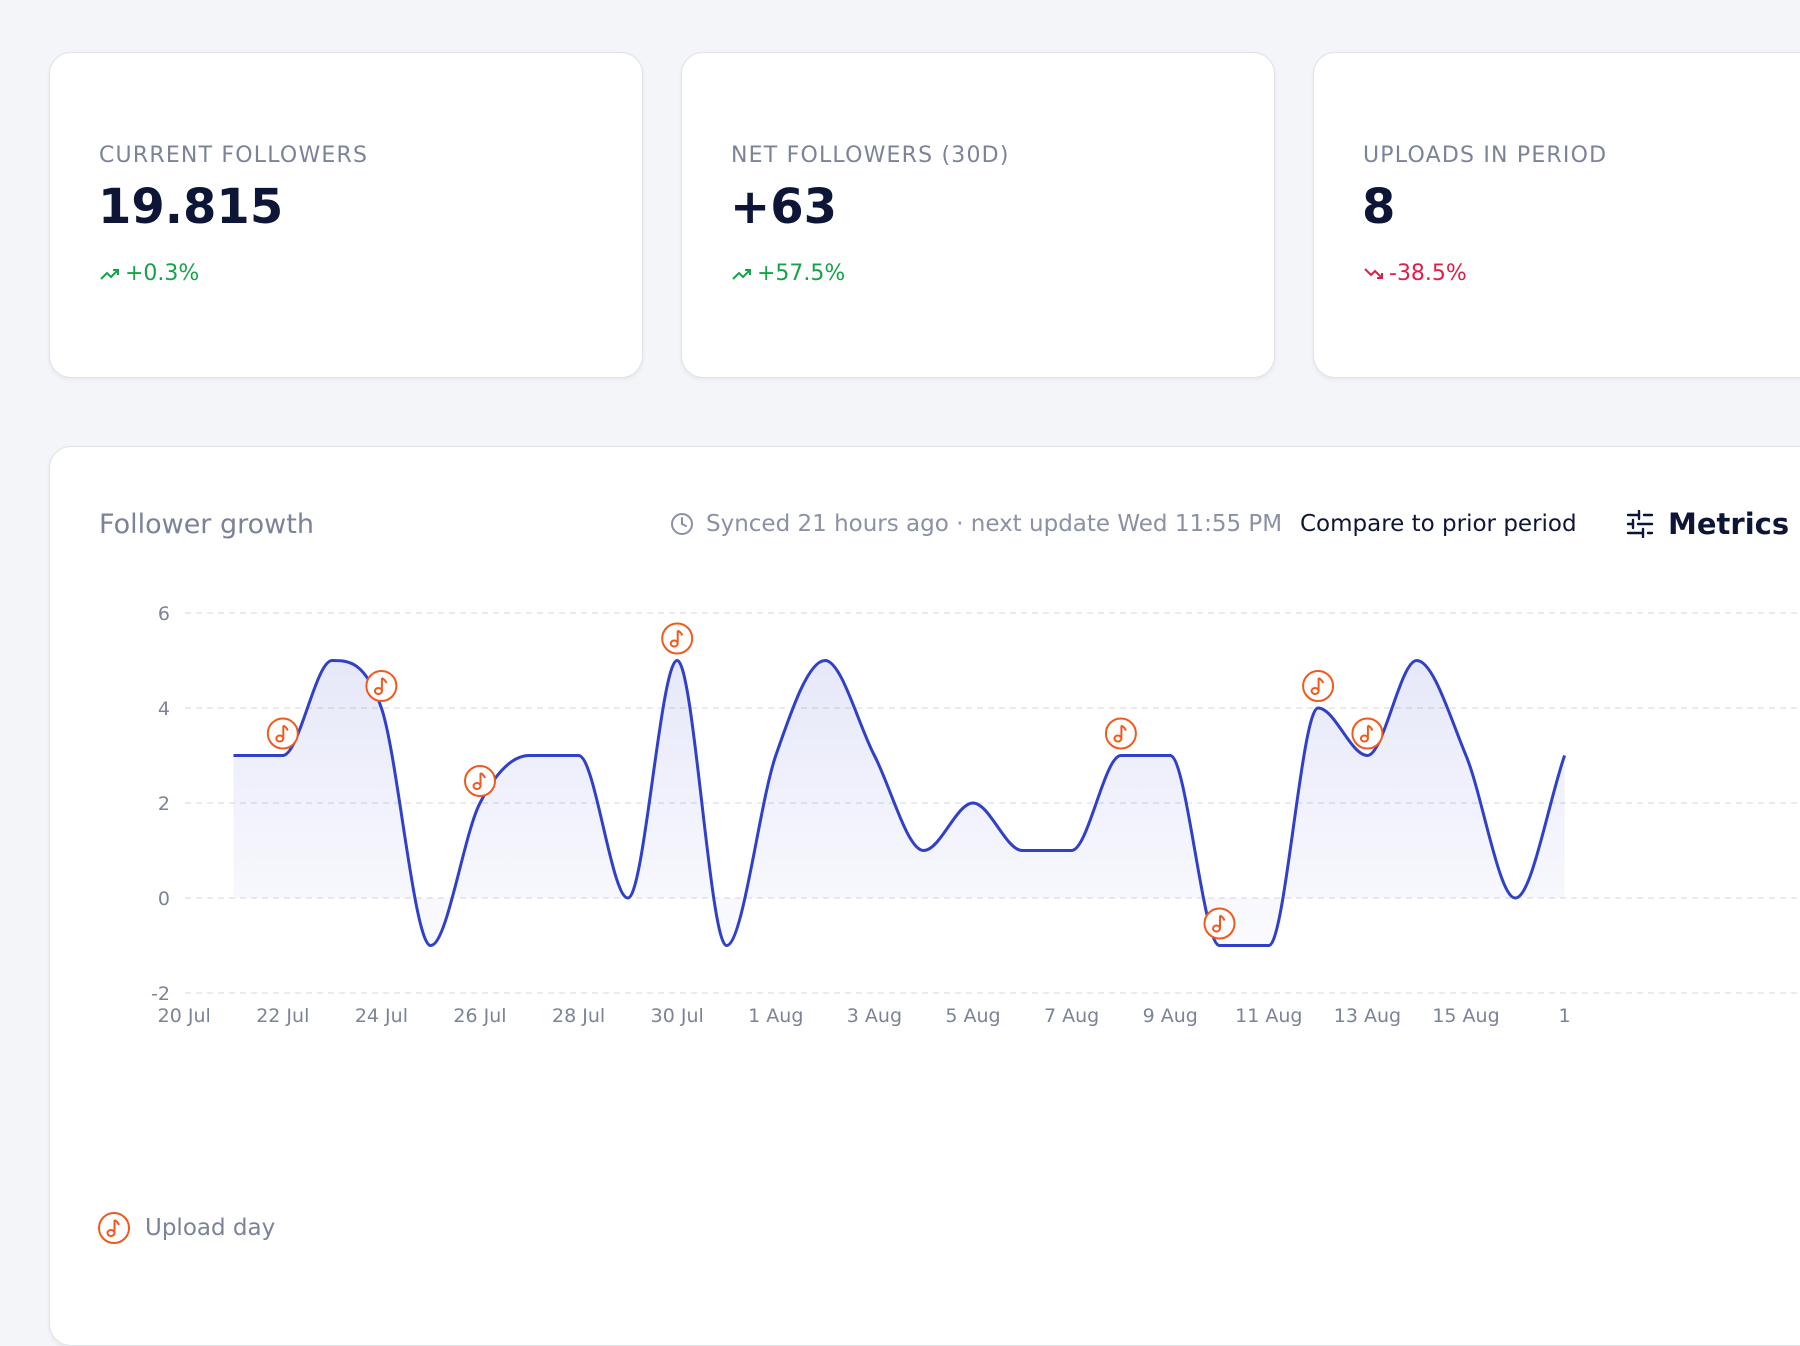  Describe the element at coordinates (346, 215) in the screenshot. I see `stat-card-current-followers: CURRENT FOLLOWERS 19.815 +0.3%` at that location.